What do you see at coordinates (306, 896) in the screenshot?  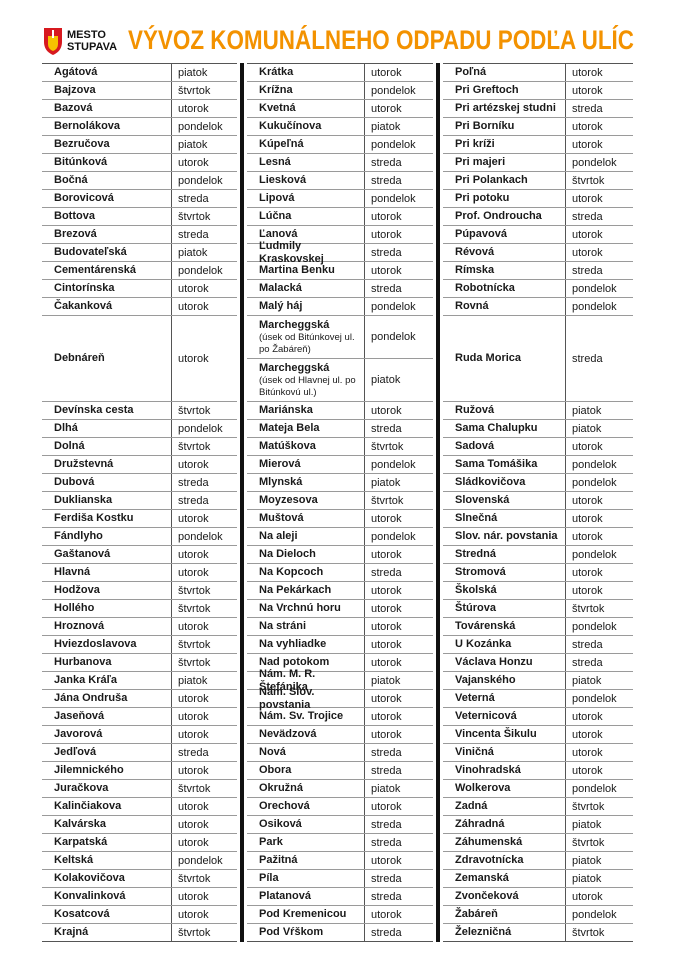 I see `street-cell: Platanová` at bounding box center [306, 896].